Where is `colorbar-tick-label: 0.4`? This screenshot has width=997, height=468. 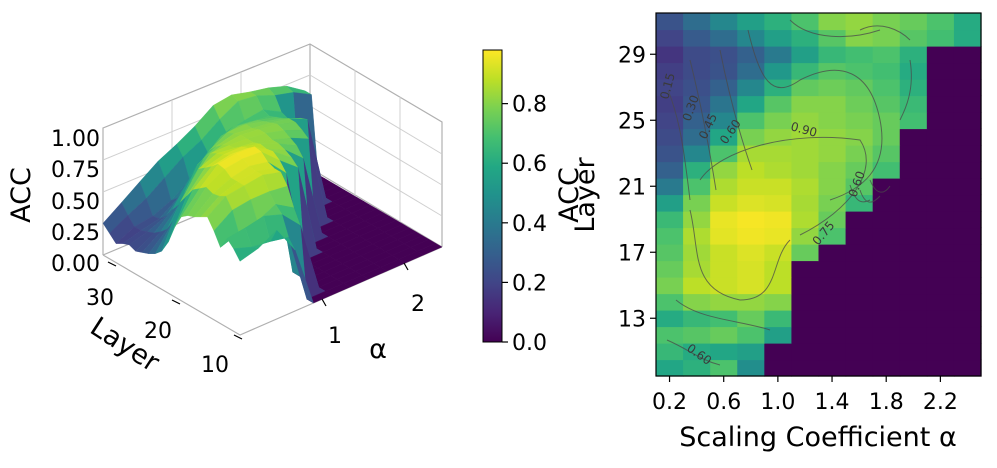
colorbar-tick-label: 0.4 is located at coordinates (529, 224).